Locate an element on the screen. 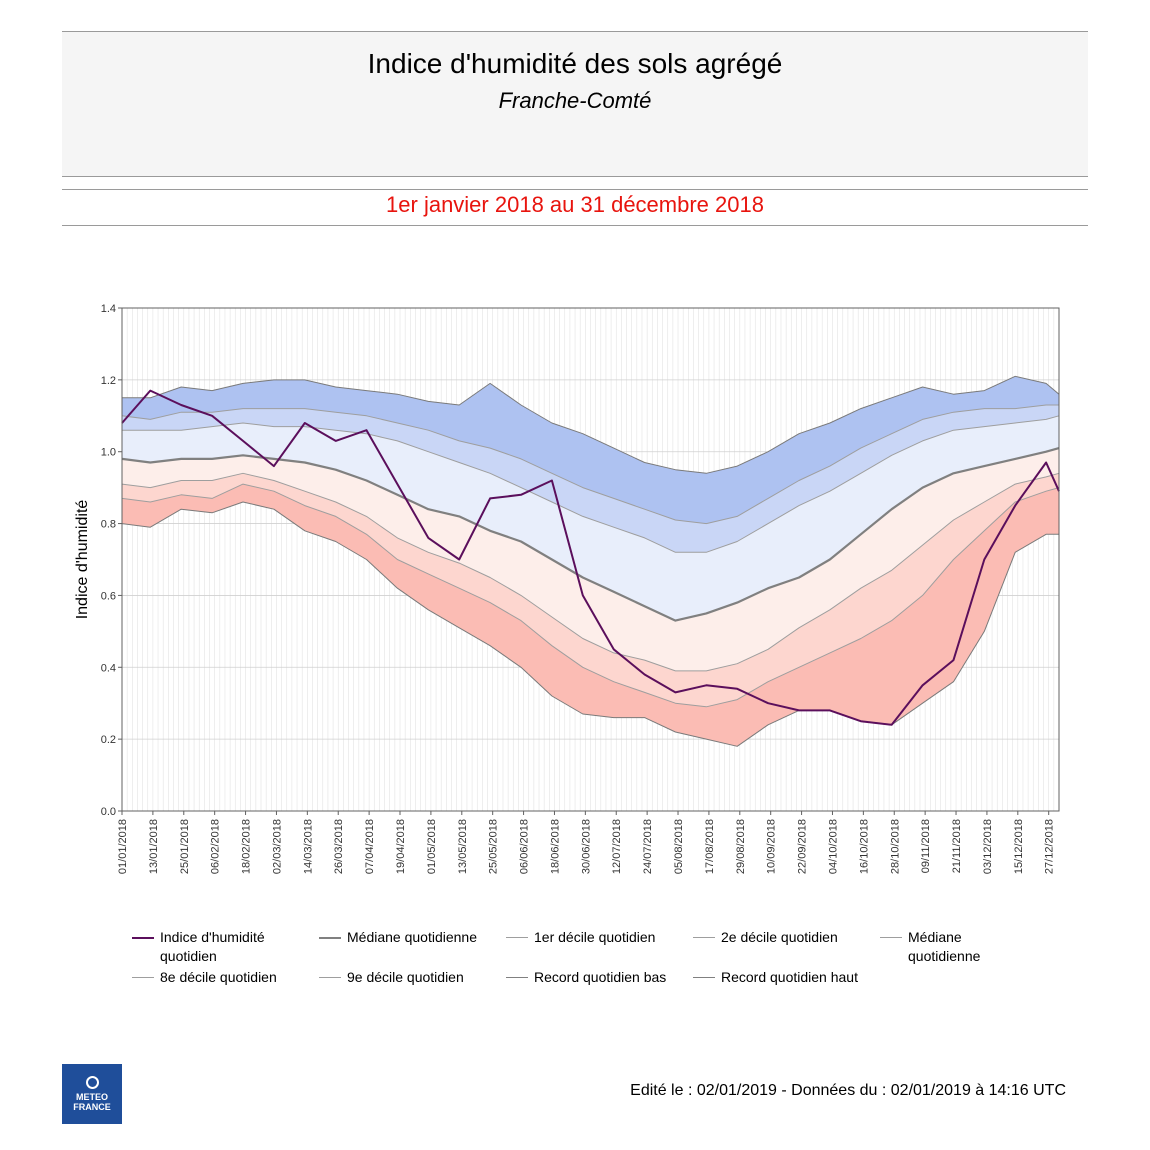 The width and height of the screenshot is (1150, 1150). x-tick-label: 22/09/2018 is located at coordinates (803, 846).